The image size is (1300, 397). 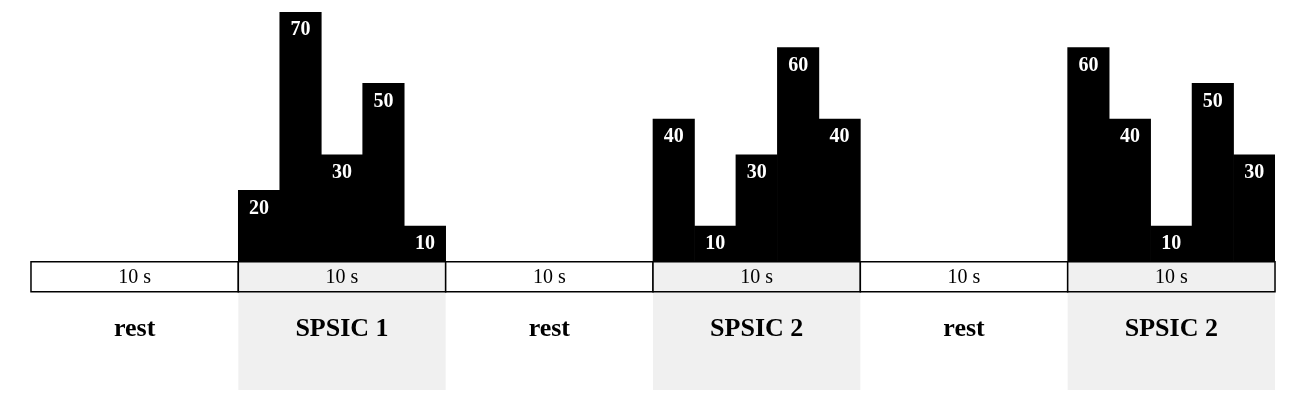 What do you see at coordinates (342, 328) in the screenshot?
I see `x-tick-label: SPSIC 1` at bounding box center [342, 328].